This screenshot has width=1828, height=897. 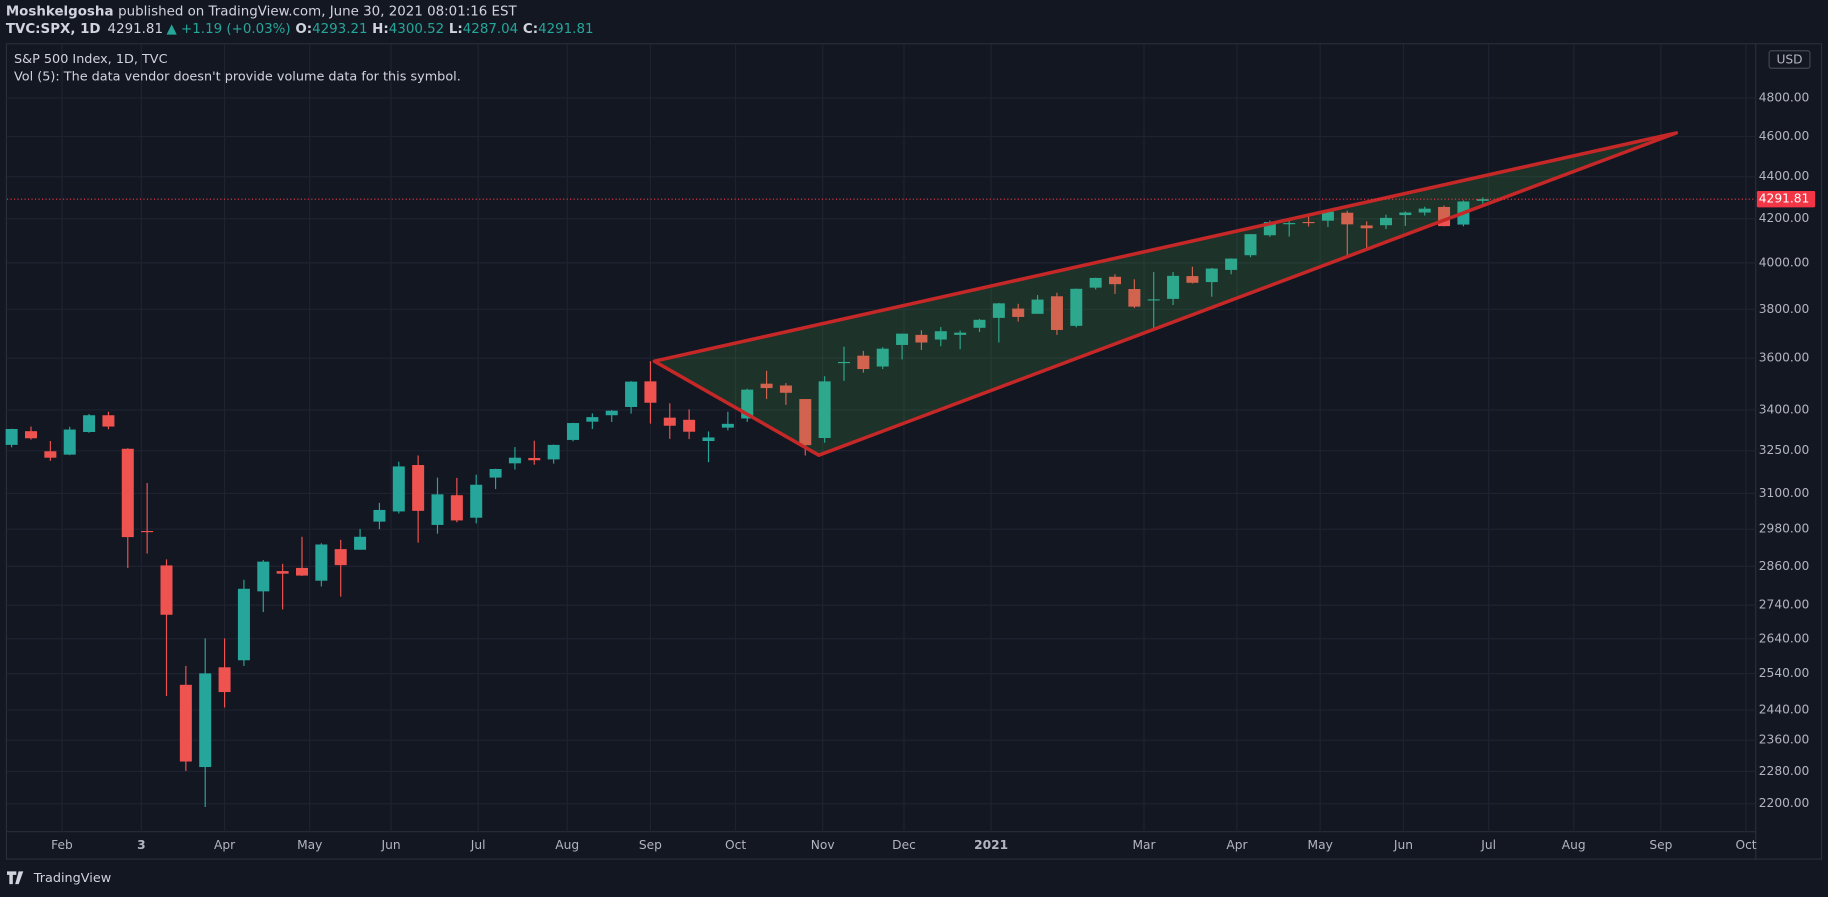 I want to click on x-tick-label: Aug, so click(x=1574, y=845).